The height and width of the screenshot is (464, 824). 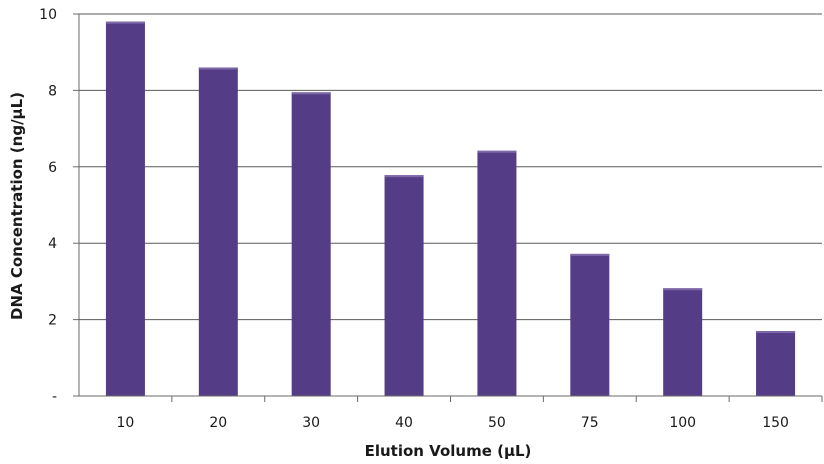 What do you see at coordinates (17, 206) in the screenshot?
I see `y-axis-title: DNA Concentration (ng/µL)` at bounding box center [17, 206].